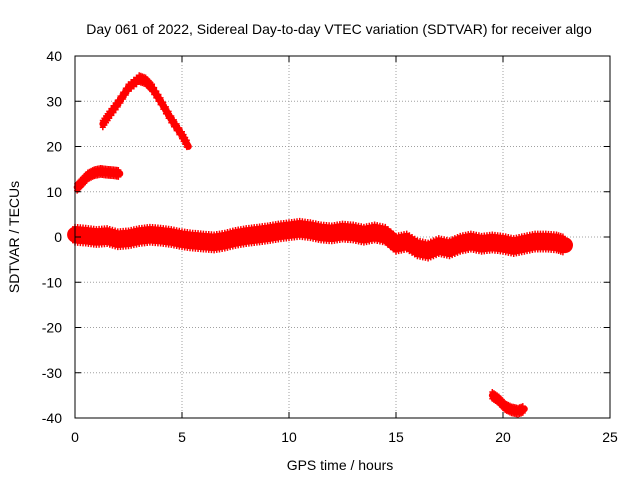 This screenshot has height=480, width=640. What do you see at coordinates (54, 147) in the screenshot?
I see `y-tick-label: 20` at bounding box center [54, 147].